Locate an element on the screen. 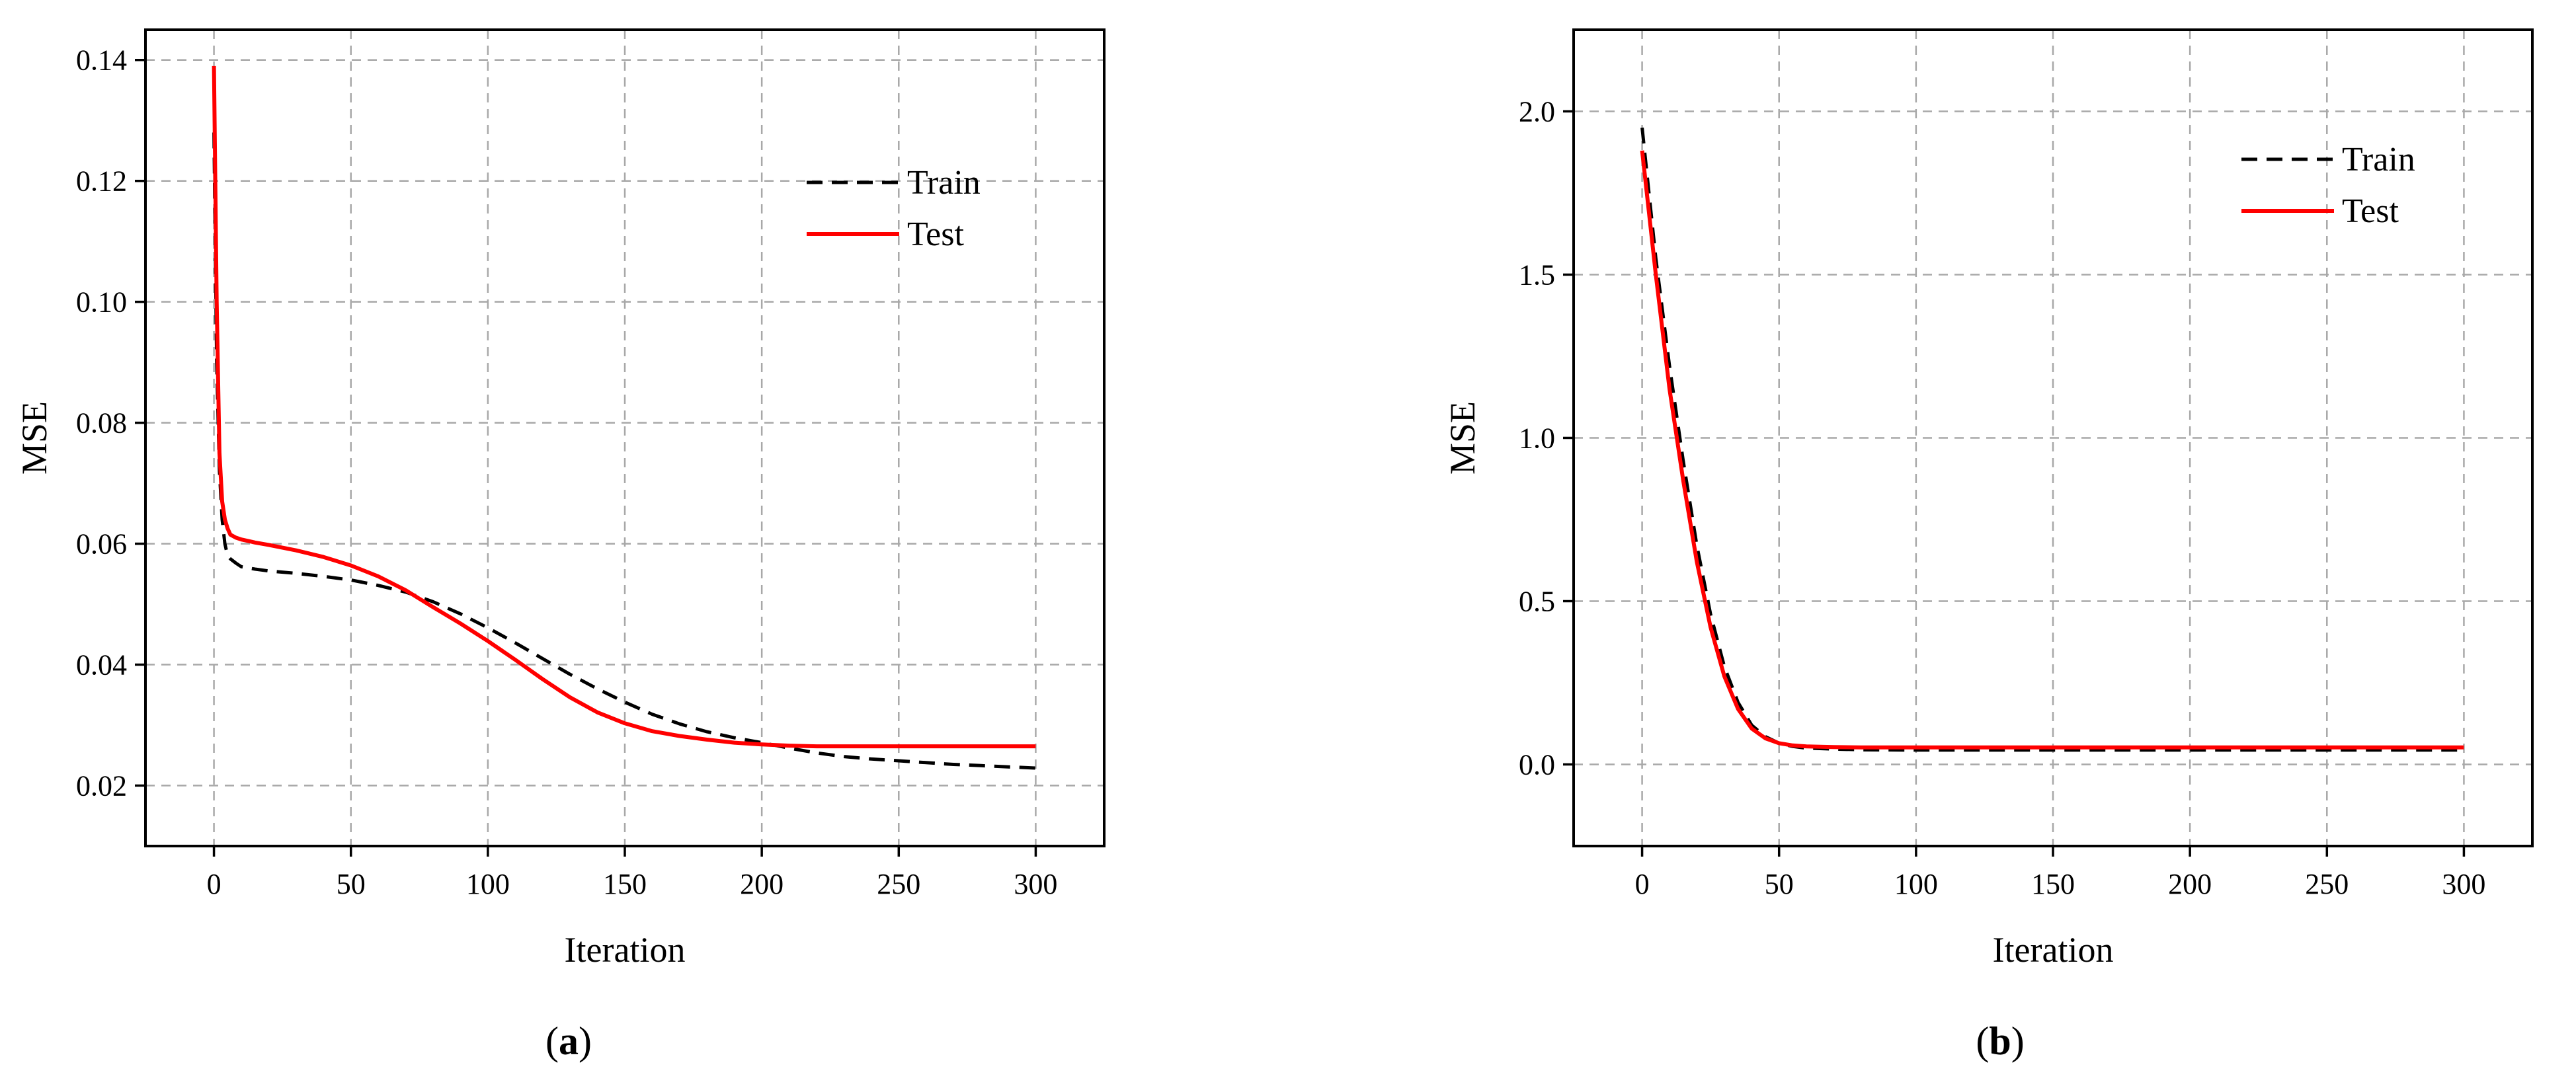 This screenshot has width=2576, height=1084. y-tick-label: 0.08 is located at coordinates (102, 423).